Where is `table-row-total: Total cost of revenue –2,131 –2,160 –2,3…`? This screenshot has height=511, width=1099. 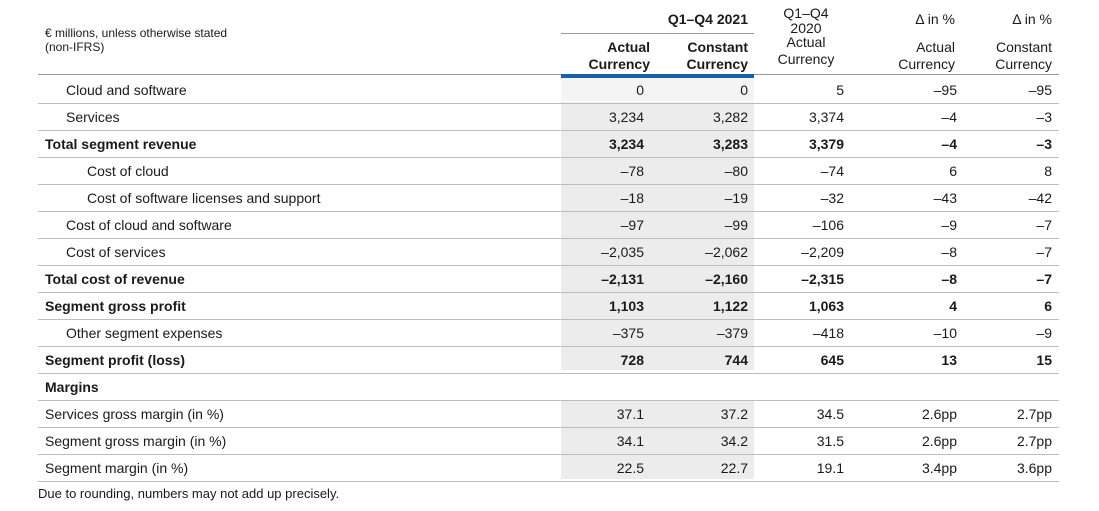 table-row-total: Total cost of revenue –2,131 –2,160 –2,3… is located at coordinates (548, 279).